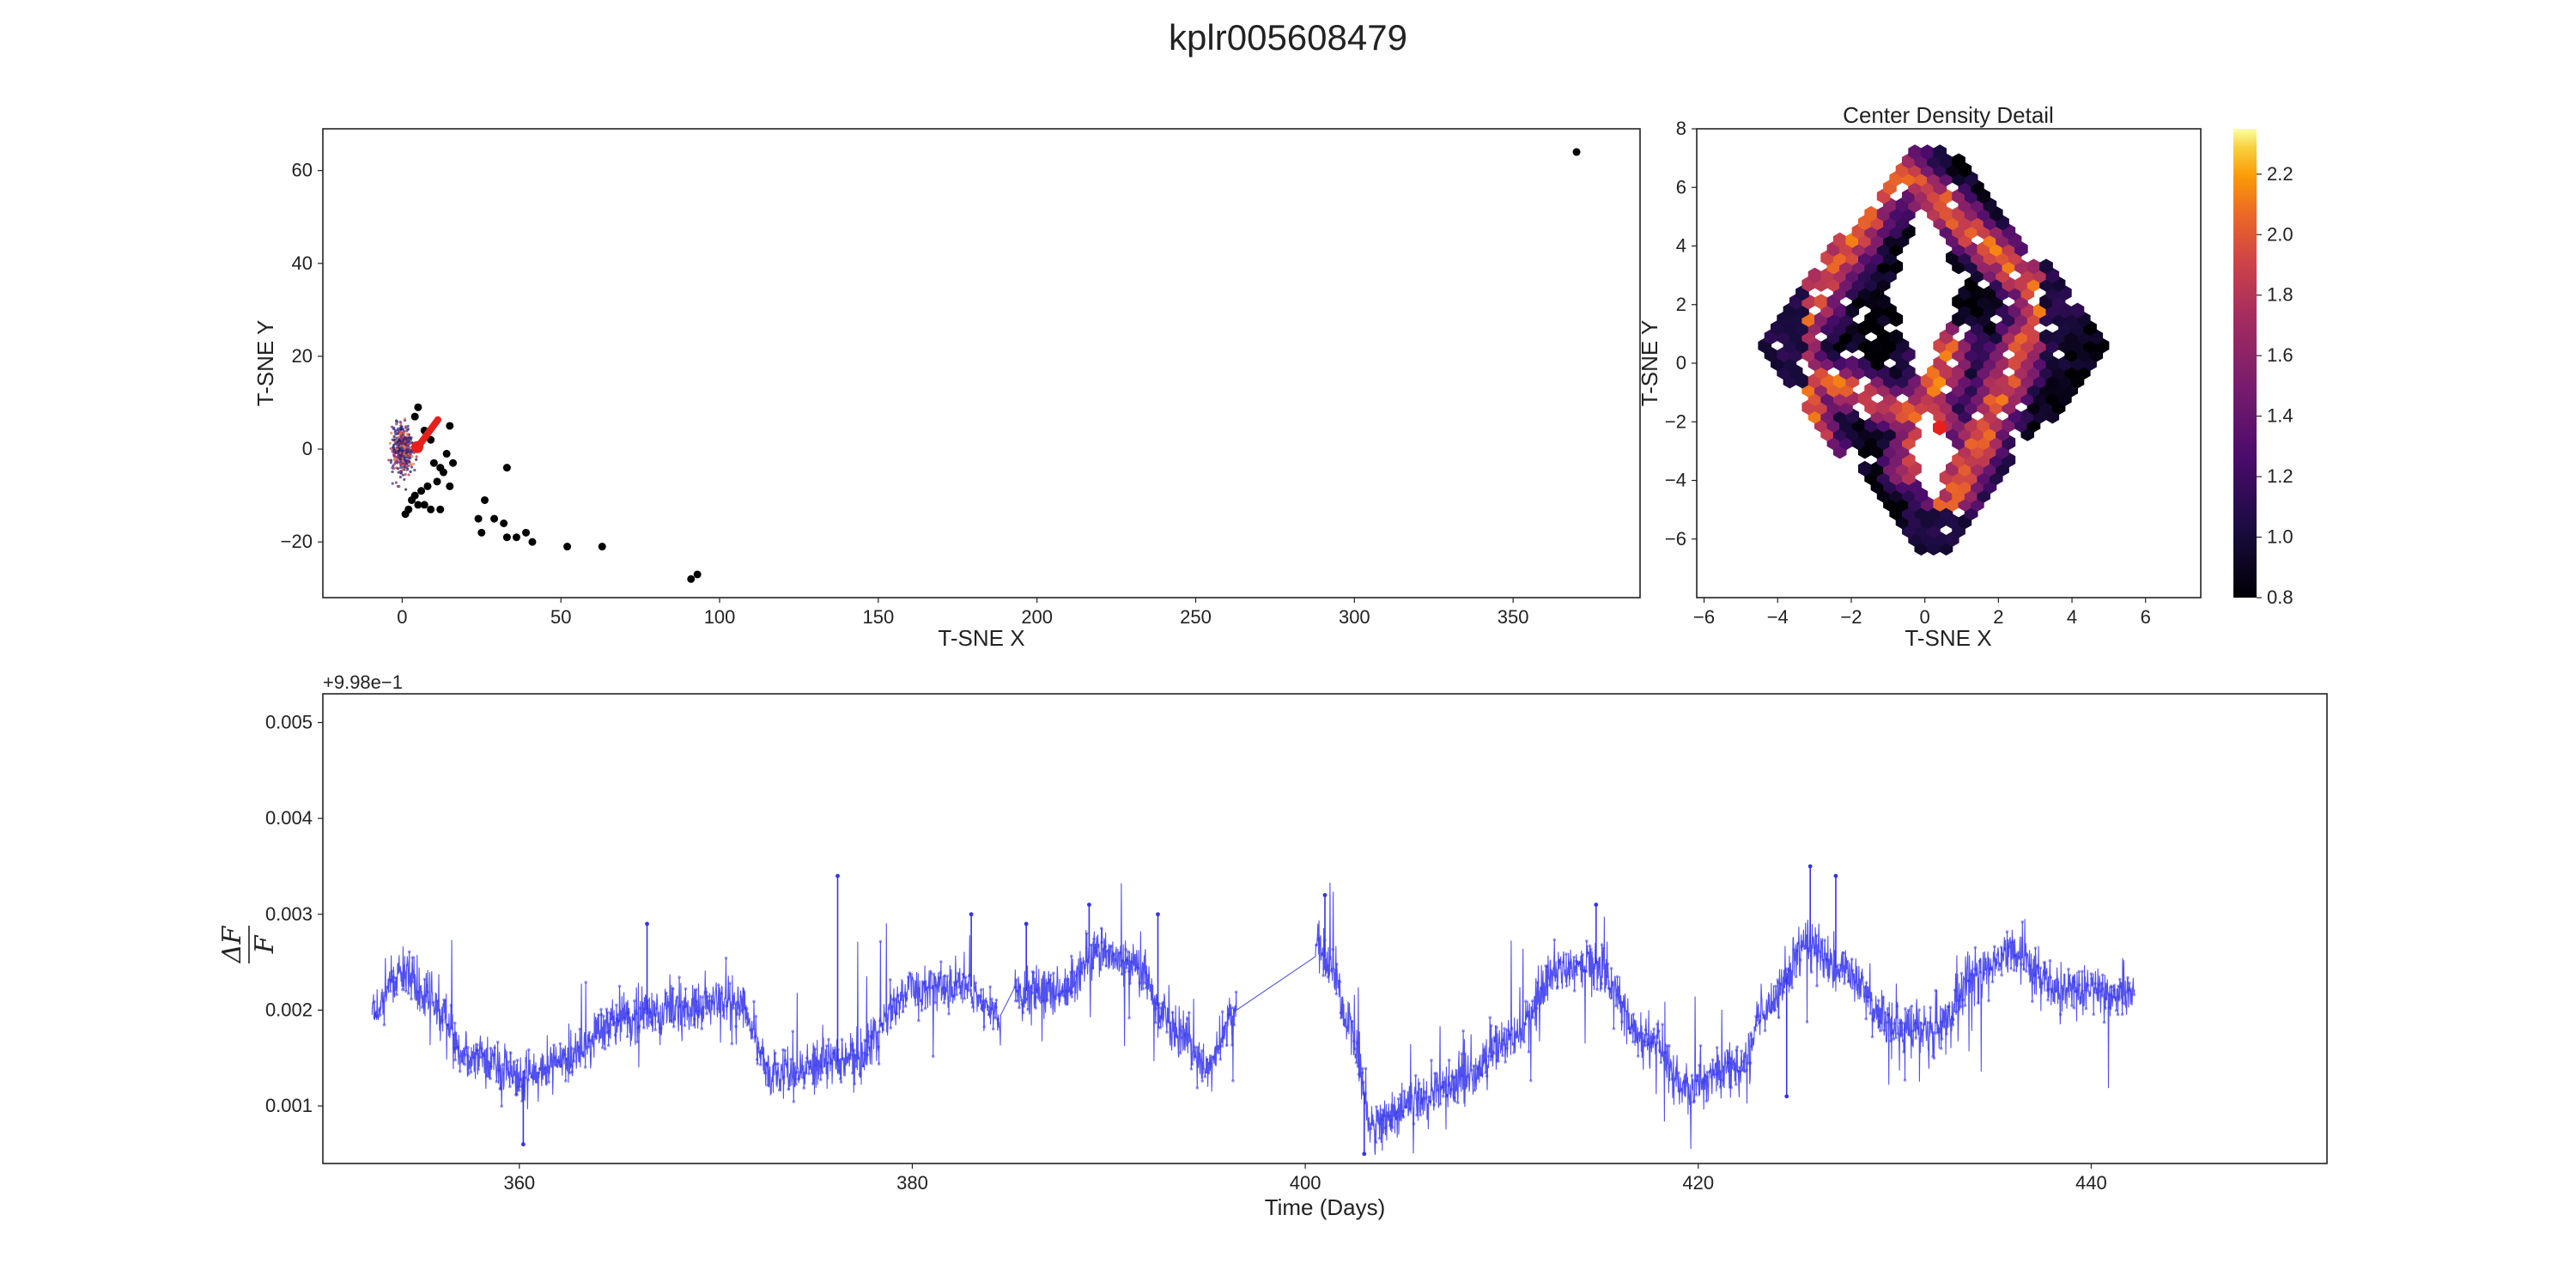 This screenshot has width=2576, height=1288. What do you see at coordinates (1037, 617) in the screenshot?
I see `tsne-overview-x-tick-label: 200` at bounding box center [1037, 617].